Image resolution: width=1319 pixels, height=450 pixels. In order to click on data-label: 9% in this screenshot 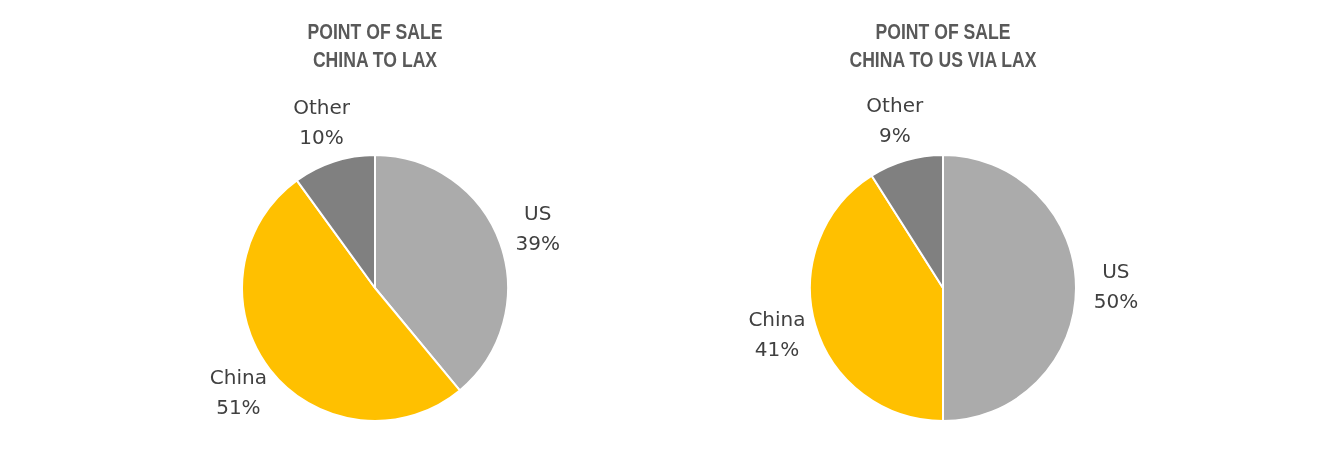, I will do `click(894, 135)`.